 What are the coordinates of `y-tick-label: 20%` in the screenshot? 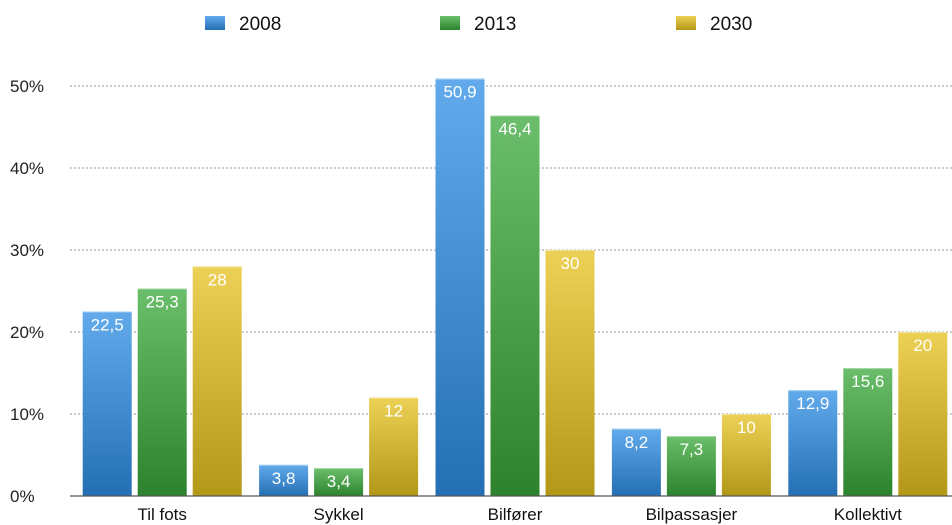 It's located at (27, 332).